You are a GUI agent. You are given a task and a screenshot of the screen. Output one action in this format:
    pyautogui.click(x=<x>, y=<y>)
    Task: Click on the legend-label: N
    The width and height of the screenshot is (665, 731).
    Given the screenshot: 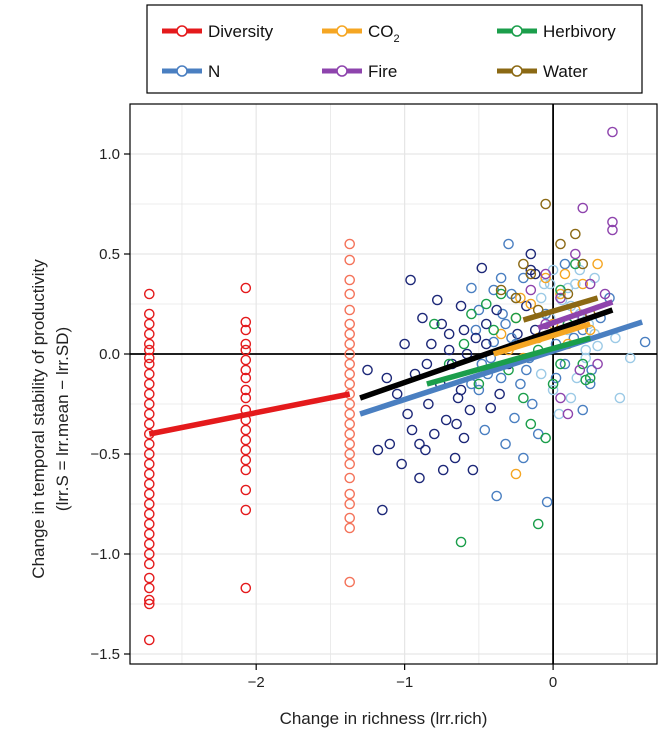 What is the action you would take?
    pyautogui.click(x=214, y=71)
    